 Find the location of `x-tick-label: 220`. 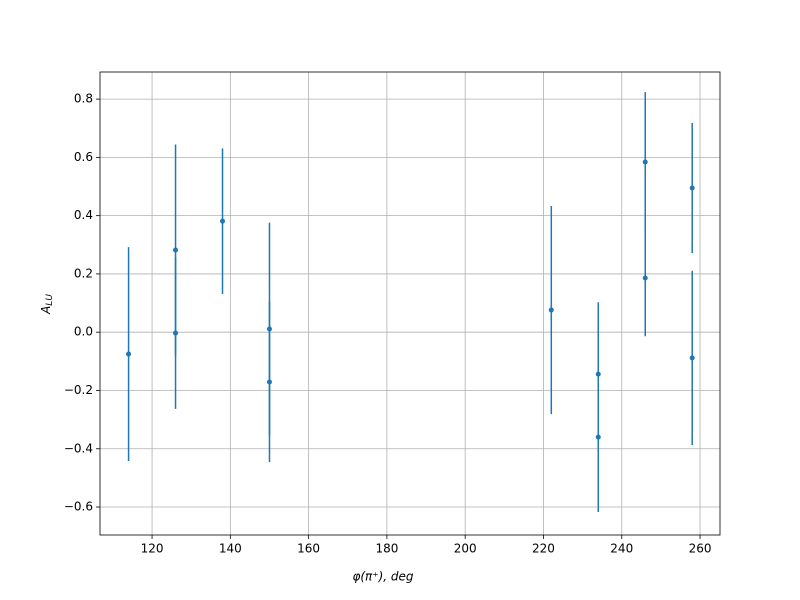

x-tick-label: 220 is located at coordinates (543, 549).